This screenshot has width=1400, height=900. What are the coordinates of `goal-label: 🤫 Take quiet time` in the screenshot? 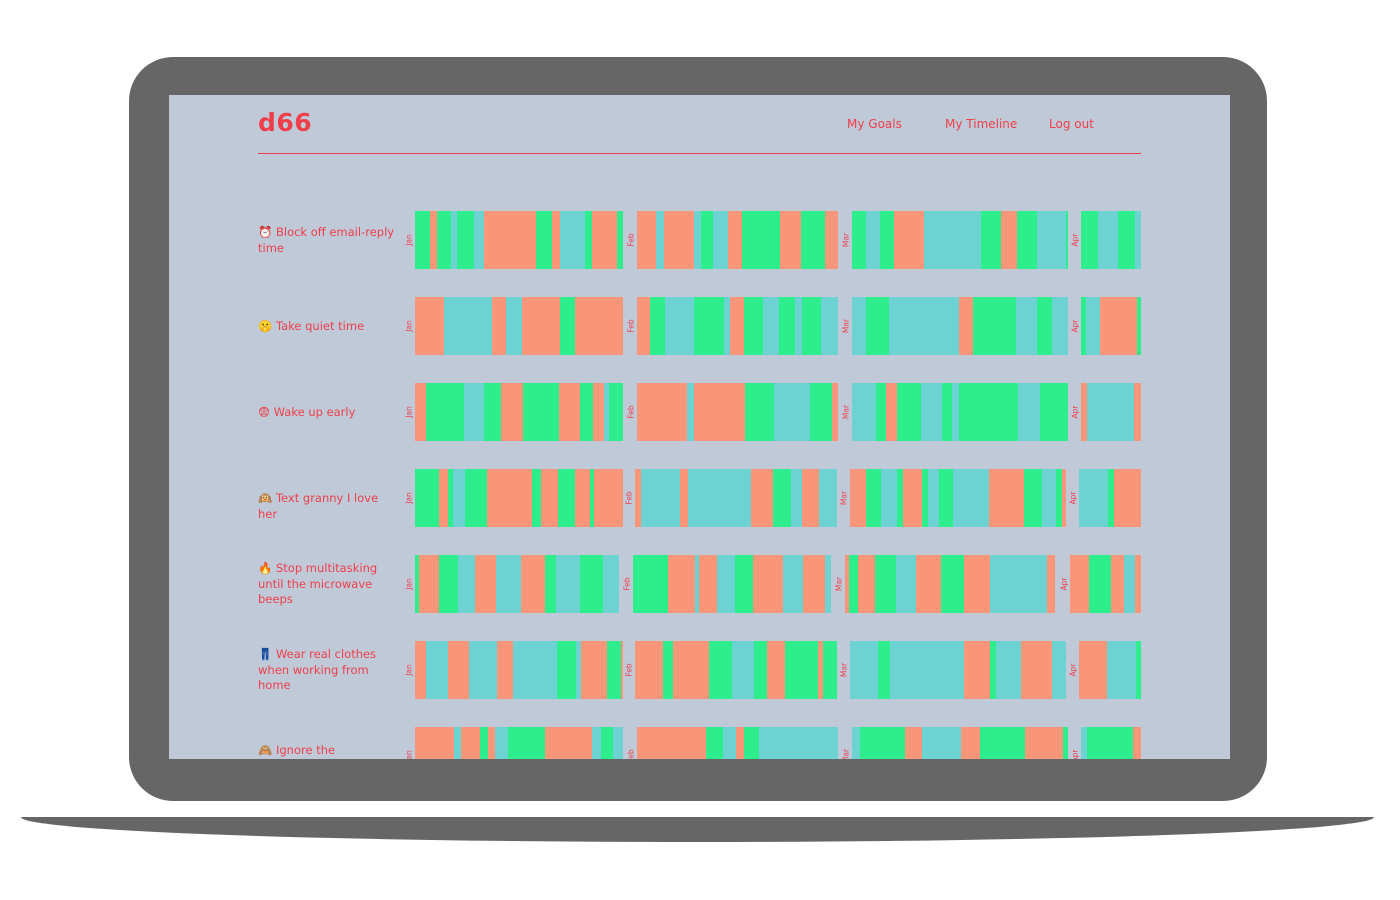 It's located at (328, 327).